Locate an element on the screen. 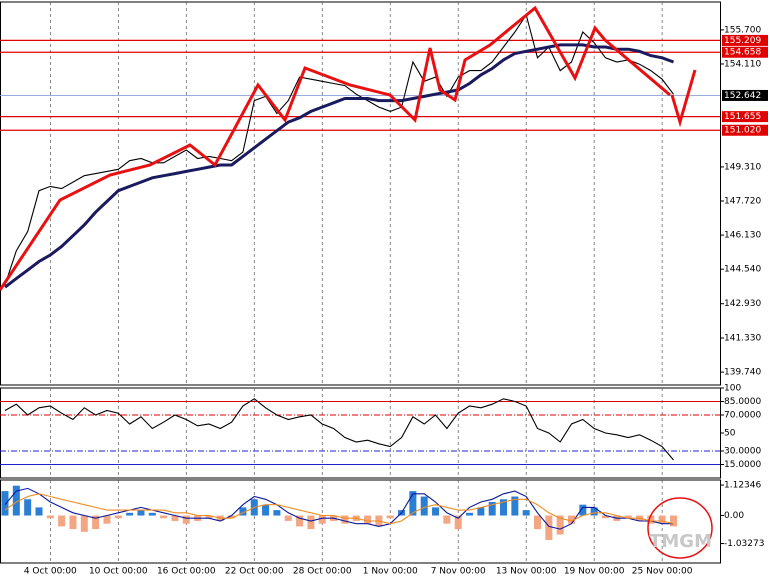 The width and height of the screenshot is (770, 580). x-tick-label: 10 Oct 00:00 is located at coordinates (118, 572).